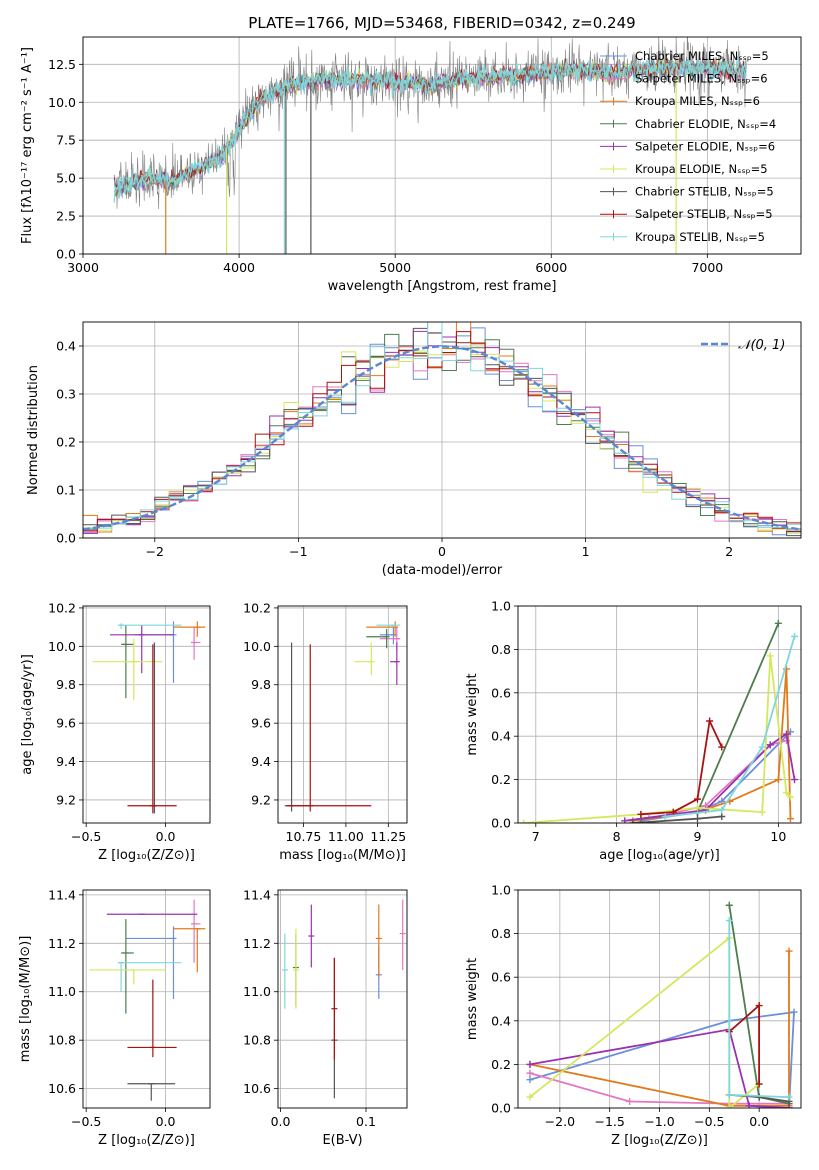 The image size is (819, 1170). Describe the element at coordinates (730, 726) in the screenshot. I see `weights-kroupa-stelib` at that location.